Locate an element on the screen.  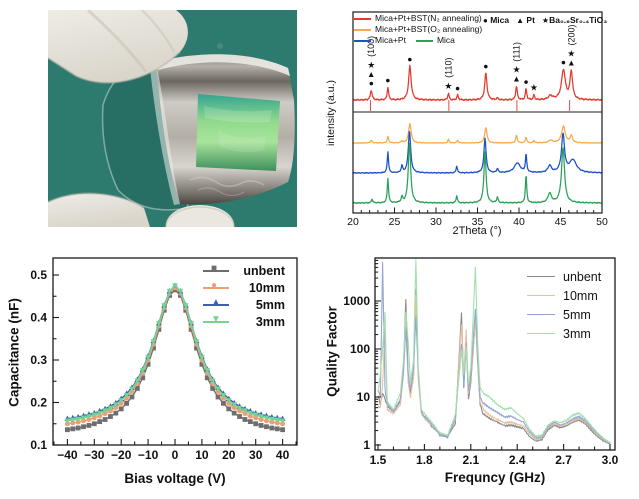
cap-x-axis-label: Bias voltage (V) is located at coordinates (175, 478).